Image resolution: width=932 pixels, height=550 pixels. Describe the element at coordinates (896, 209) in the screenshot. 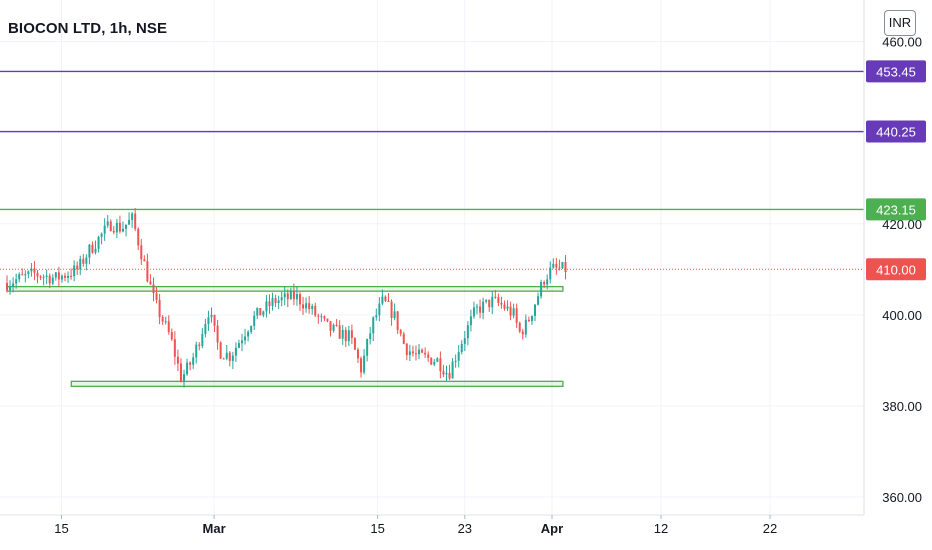

I see `price-line-label-bg` at that location.